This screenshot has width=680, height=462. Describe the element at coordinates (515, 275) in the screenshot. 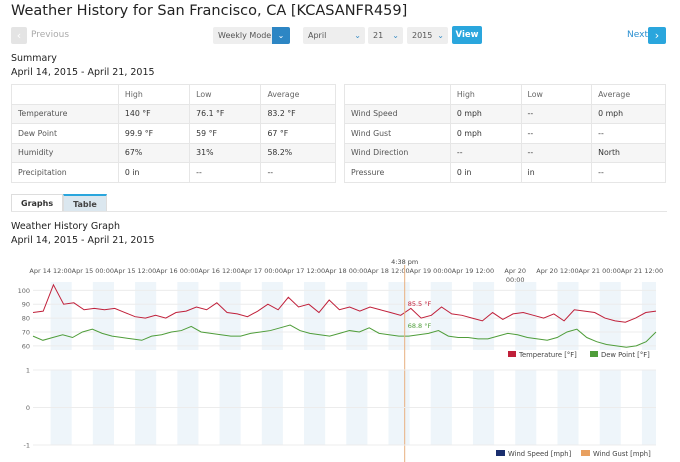

I see `x-tick-label: Apr 20 00:00` at that location.